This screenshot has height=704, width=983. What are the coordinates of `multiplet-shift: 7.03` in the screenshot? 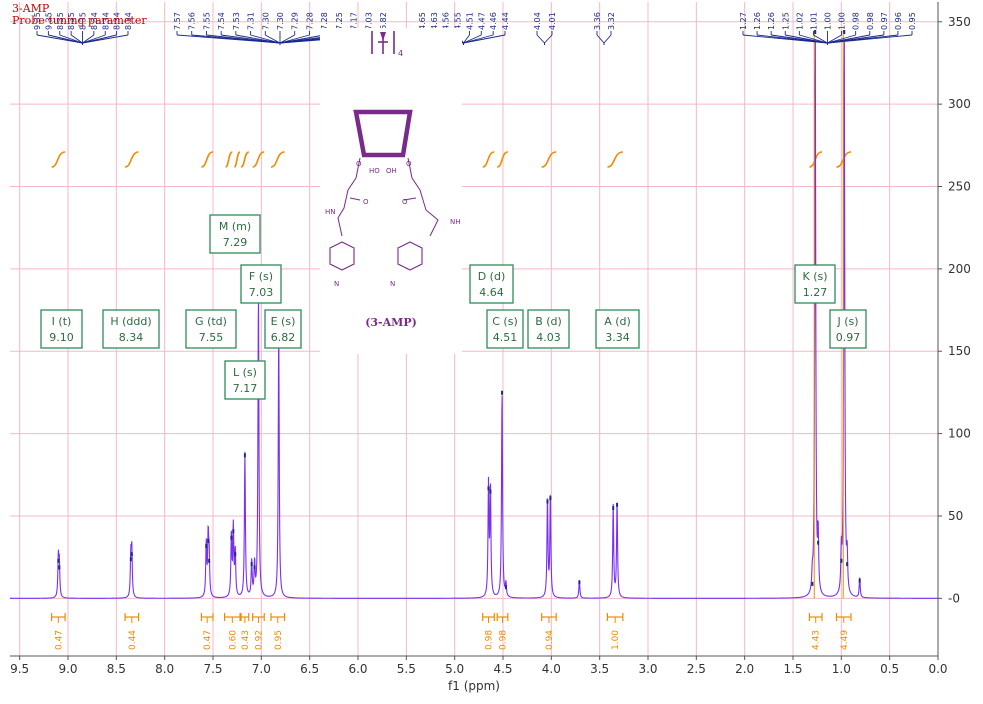 It's located at (261, 292).